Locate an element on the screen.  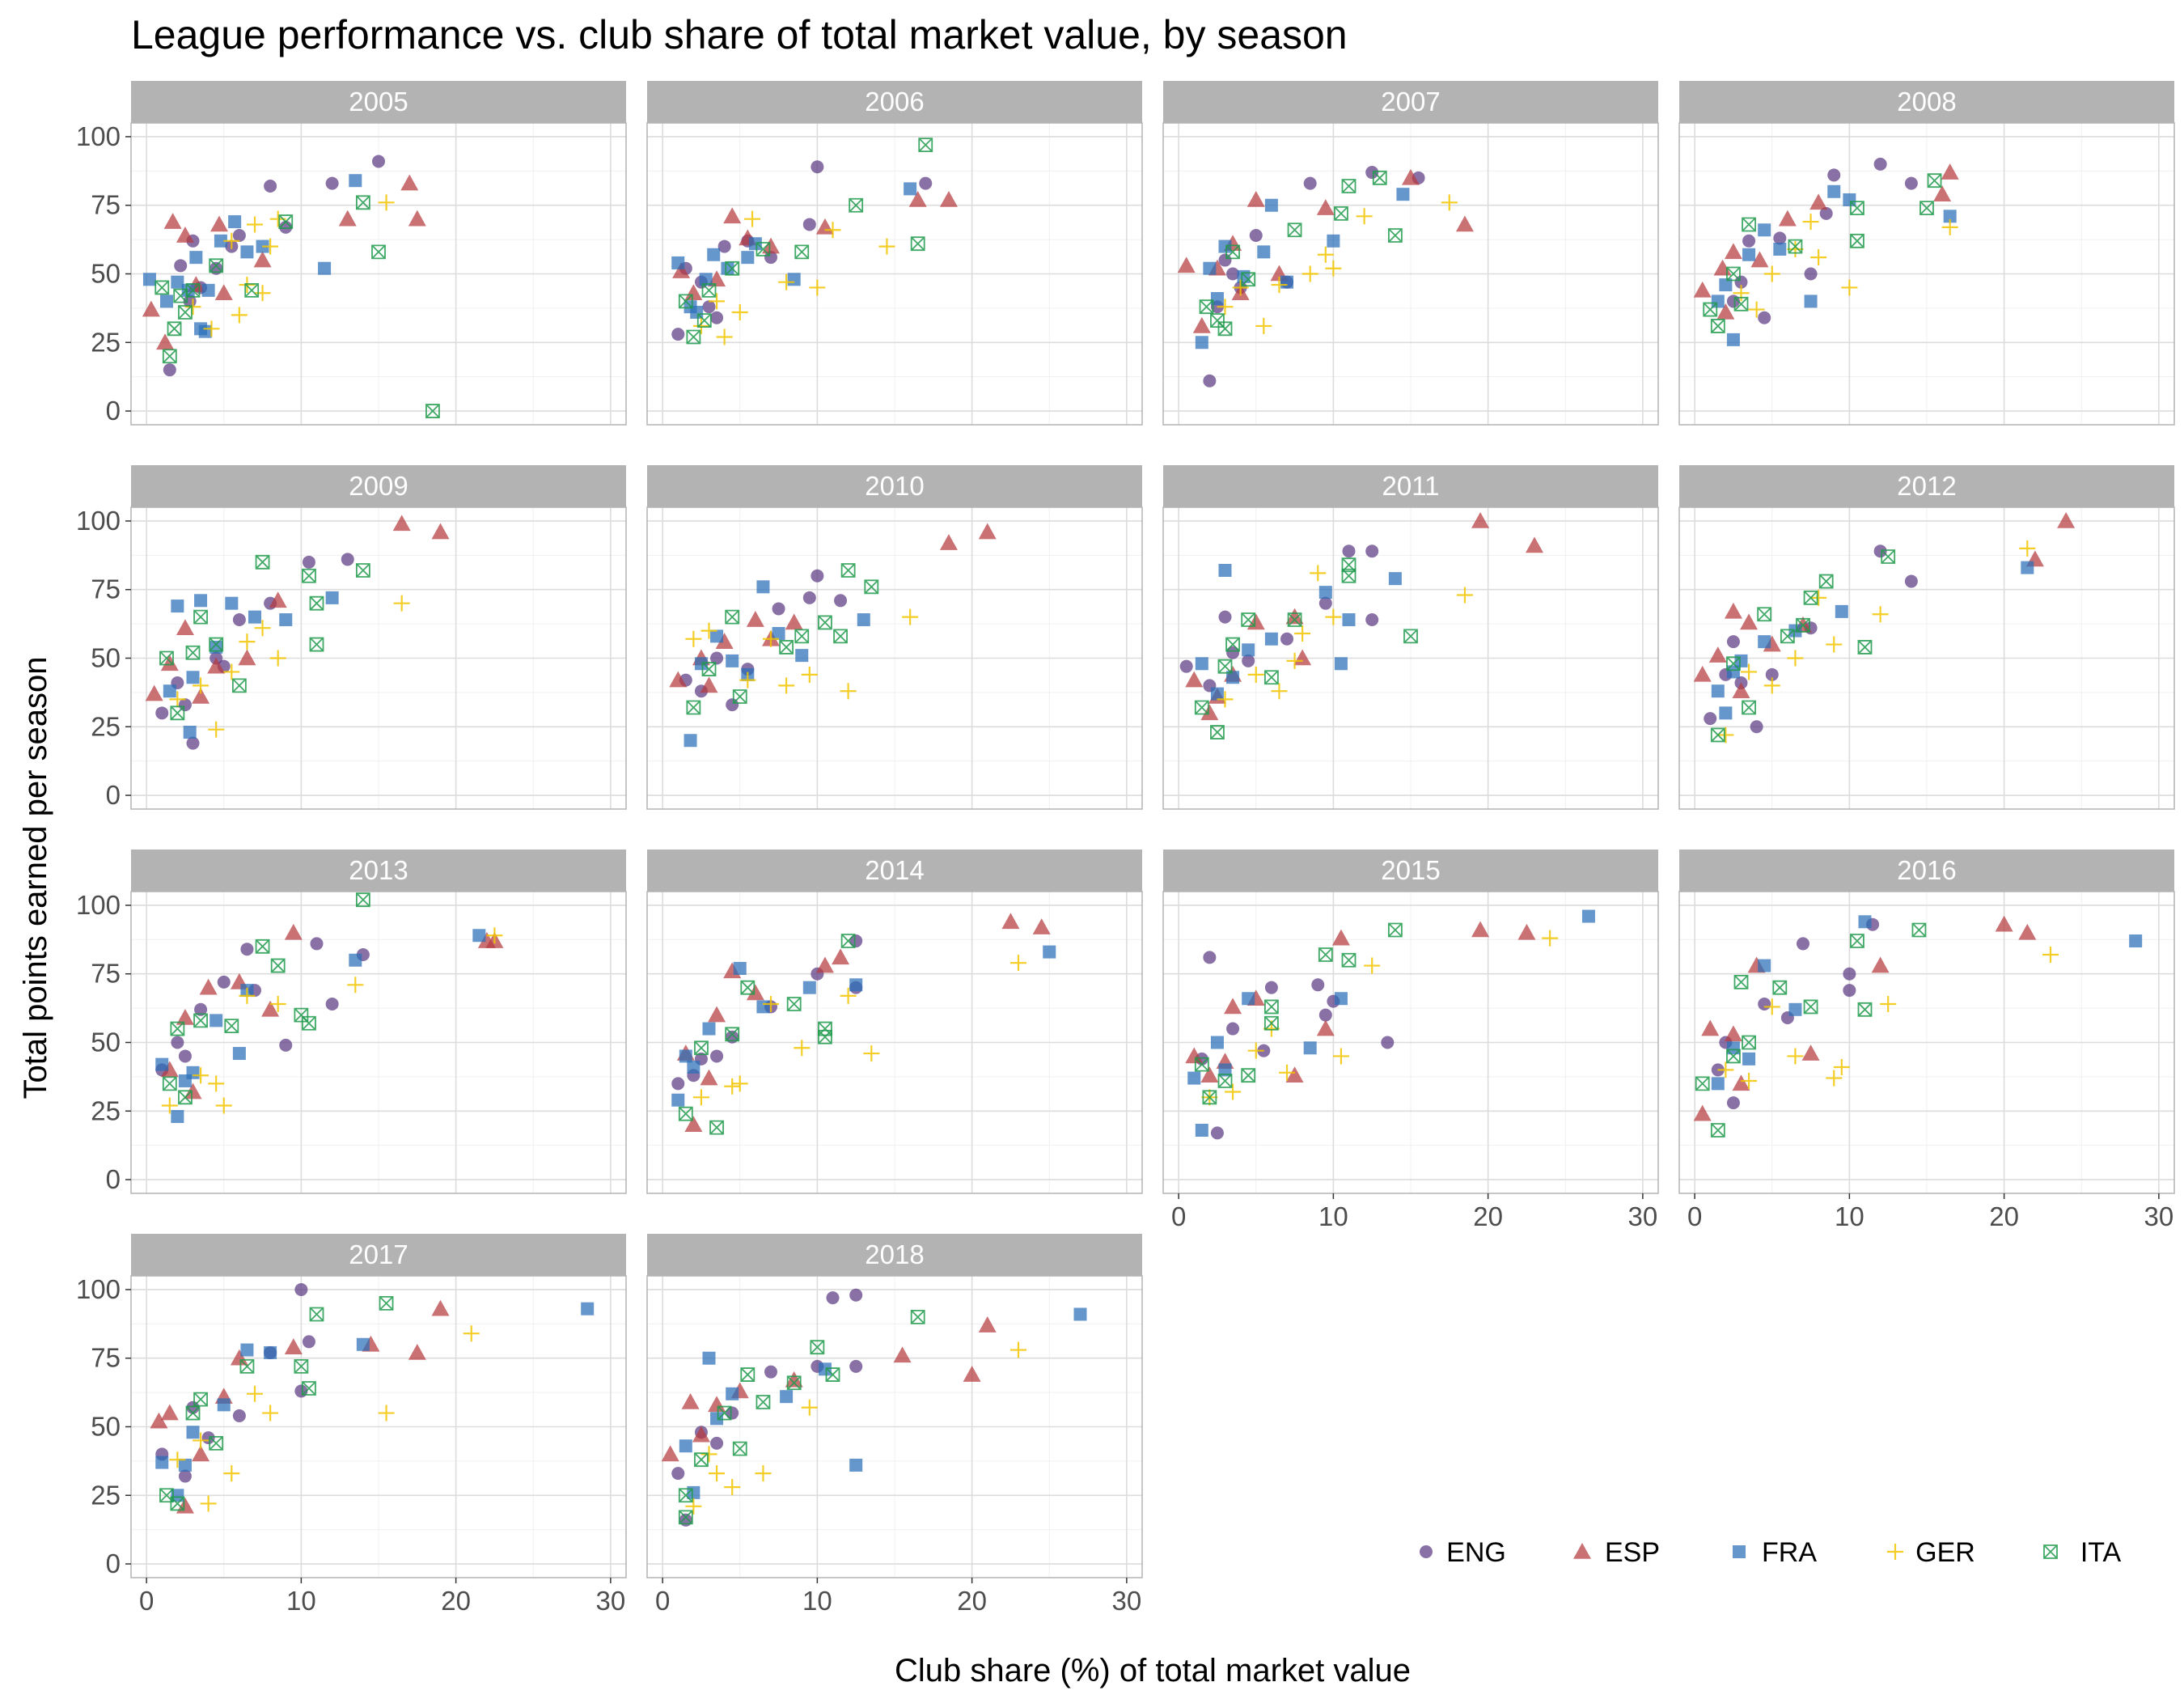
facet-strip-label: 2012 is located at coordinates (1926, 486).